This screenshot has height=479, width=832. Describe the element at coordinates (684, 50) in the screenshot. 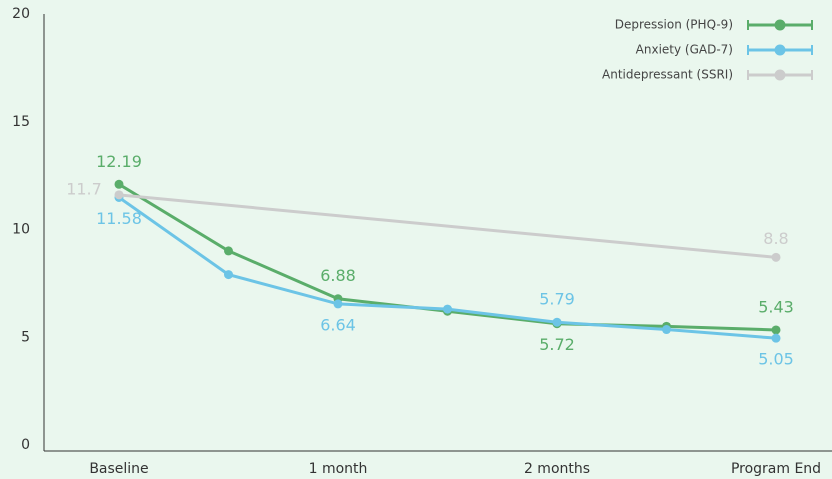

I see `legend-label: Anxiety (GAD-7)` at that location.